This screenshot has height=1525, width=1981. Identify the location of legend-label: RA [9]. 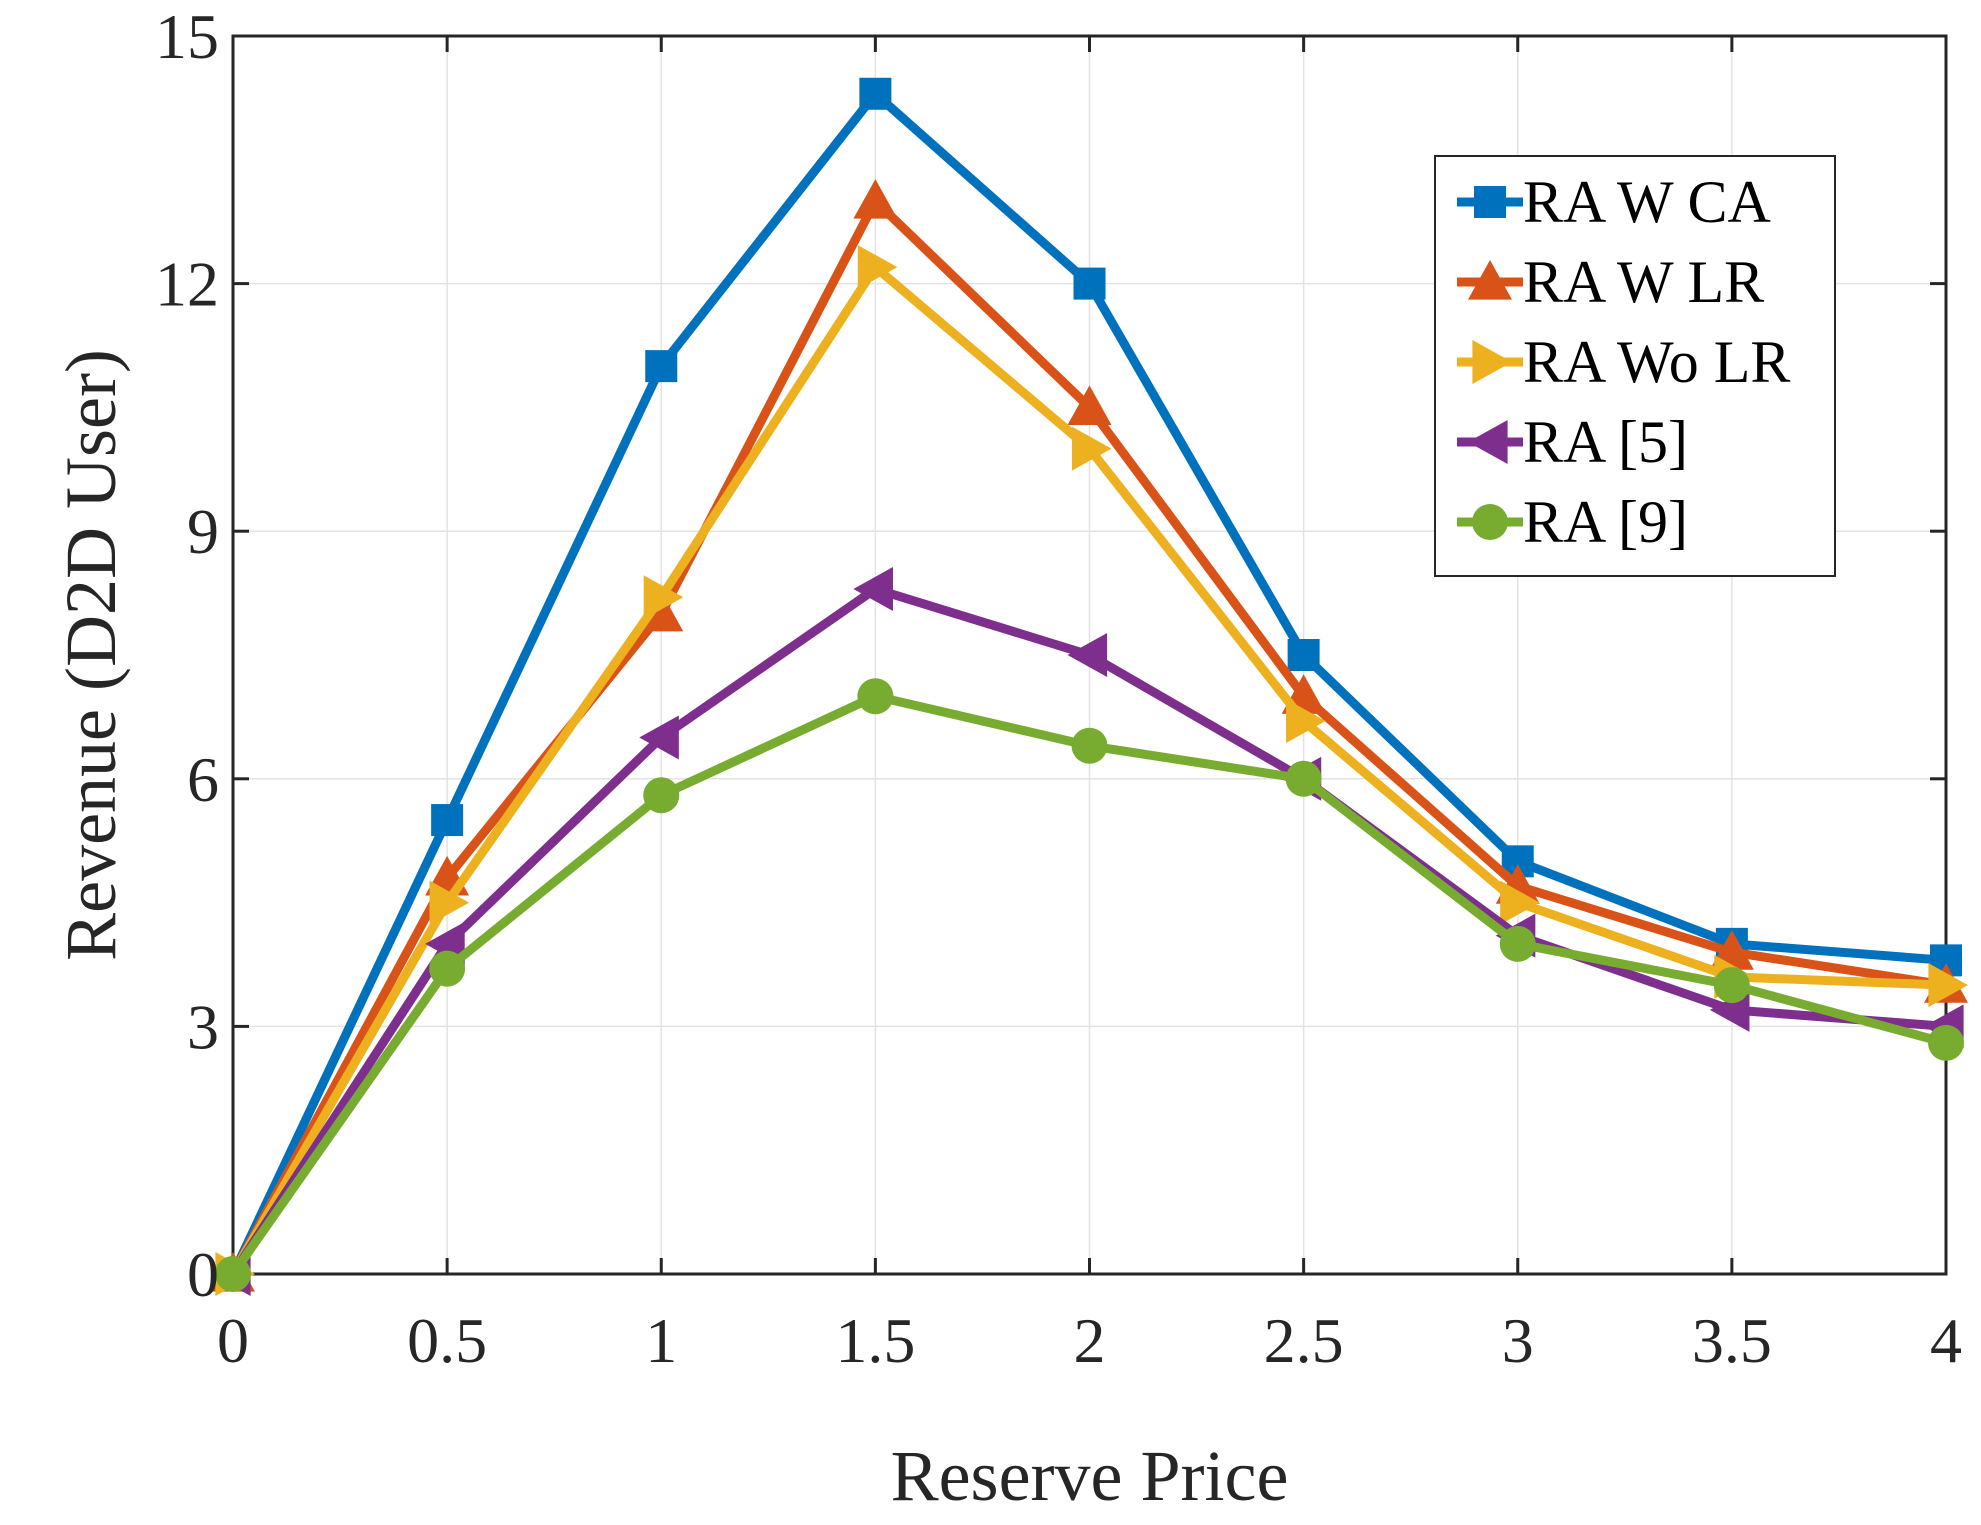
(1605, 522).